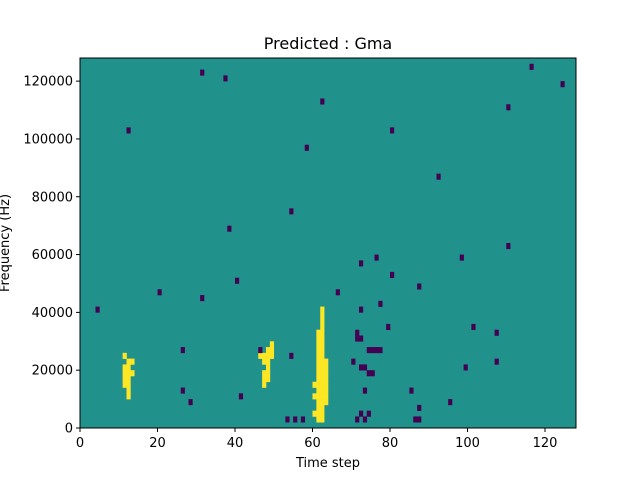 This screenshot has height=480, width=640. Describe the element at coordinates (52, 197) in the screenshot. I see `y-tick-label: 80000` at that location.